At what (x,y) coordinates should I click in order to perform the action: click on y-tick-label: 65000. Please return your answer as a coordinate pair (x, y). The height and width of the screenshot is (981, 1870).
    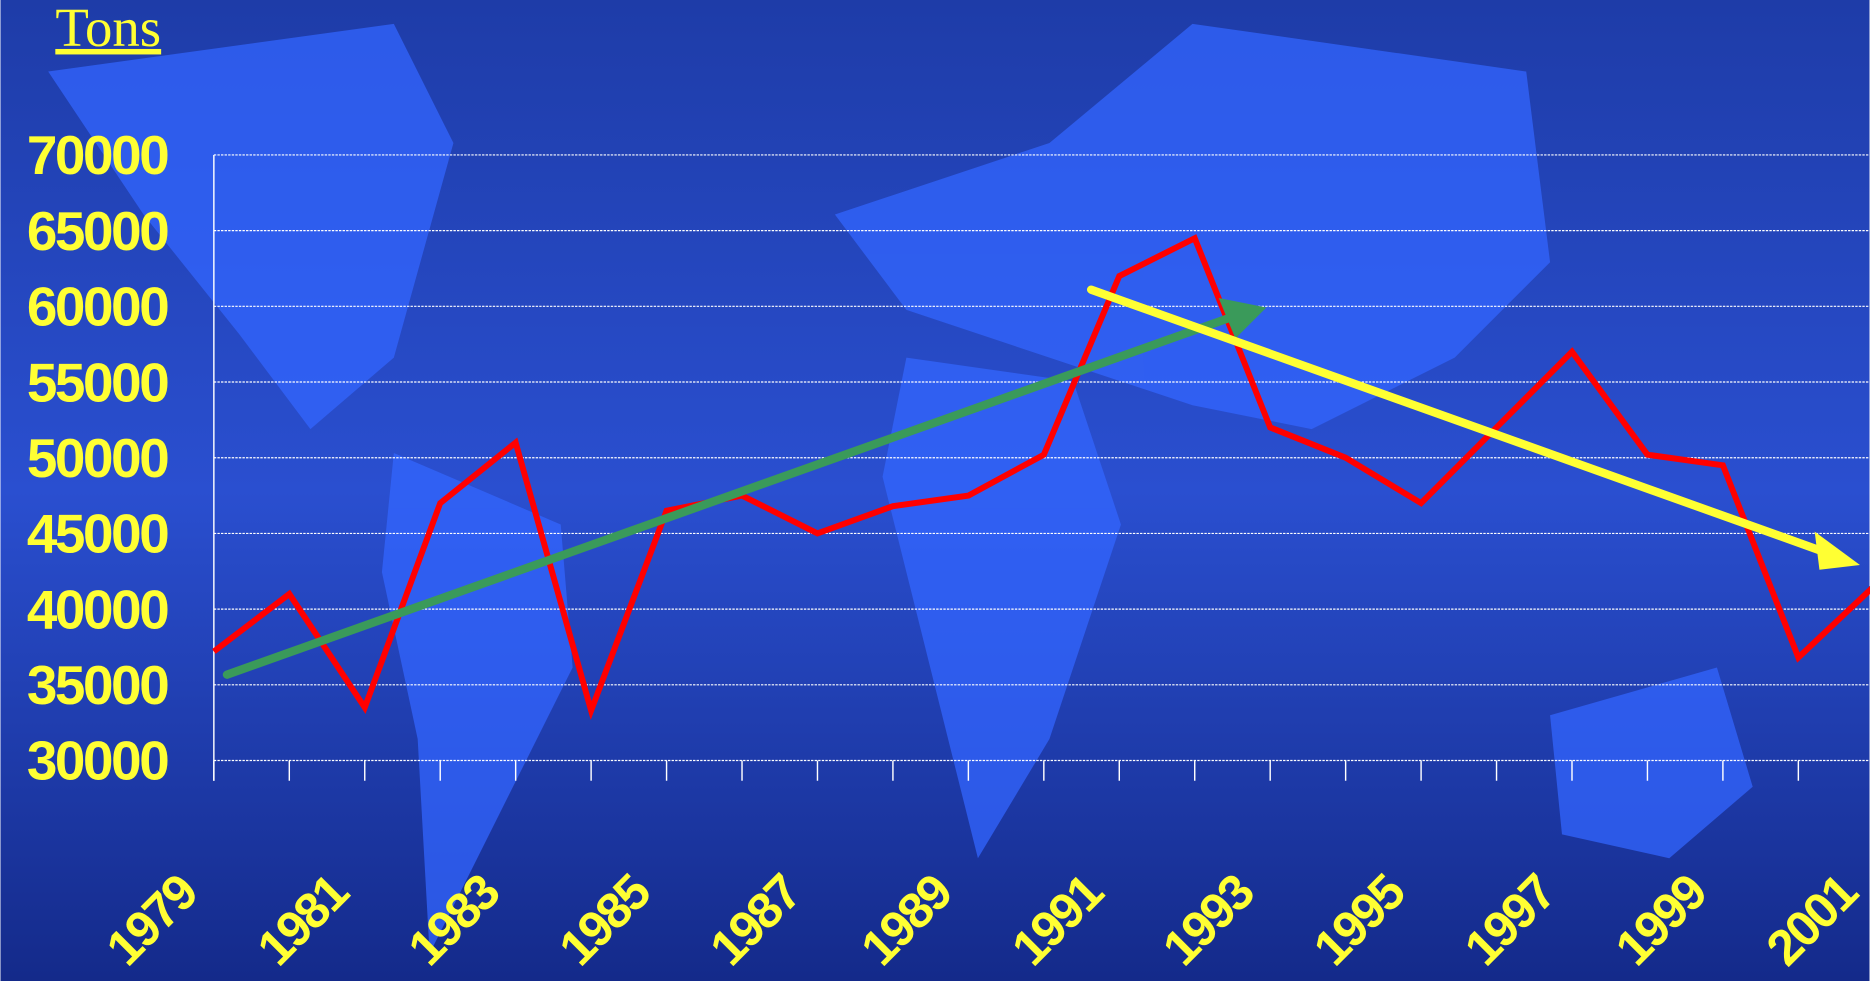
    Looking at the image, I should click on (97, 231).